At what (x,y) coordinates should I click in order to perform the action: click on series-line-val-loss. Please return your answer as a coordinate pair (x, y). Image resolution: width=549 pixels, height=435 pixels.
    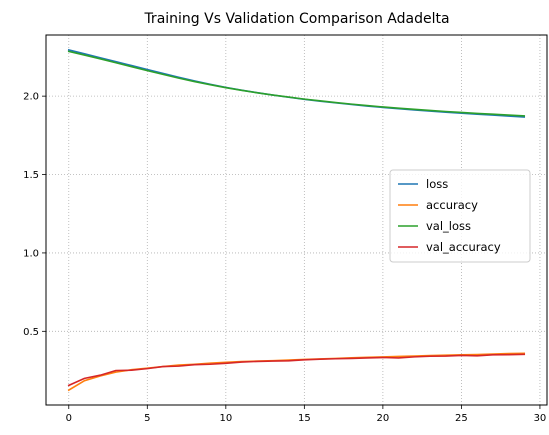
    Looking at the image, I should click on (296, 83).